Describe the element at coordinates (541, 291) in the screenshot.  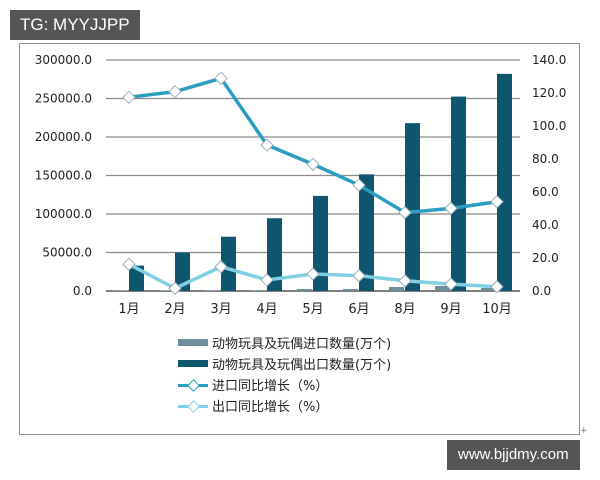
I see `right-axis-tick: 0.0` at that location.